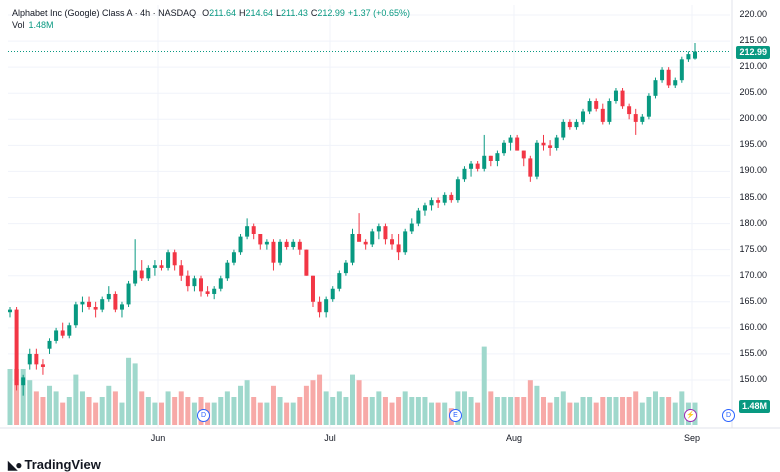  Describe the element at coordinates (690, 415) in the screenshot. I see `split-icon: ⚡` at that location.